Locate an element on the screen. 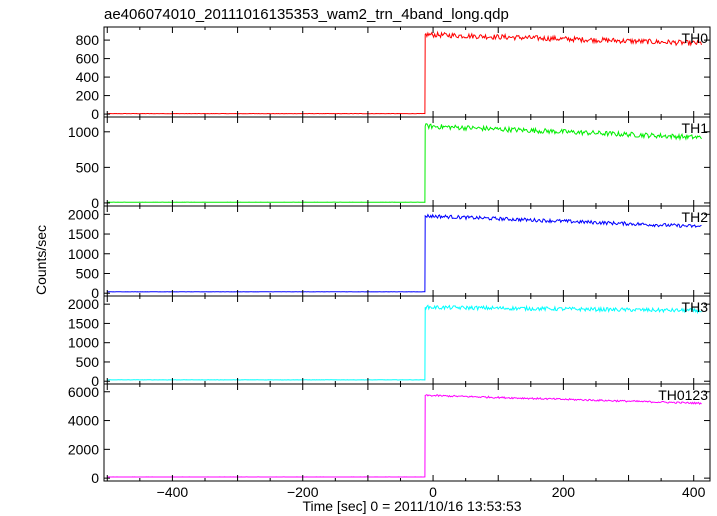 The width and height of the screenshot is (717, 516). series-line-th3 is located at coordinates (404, 342).